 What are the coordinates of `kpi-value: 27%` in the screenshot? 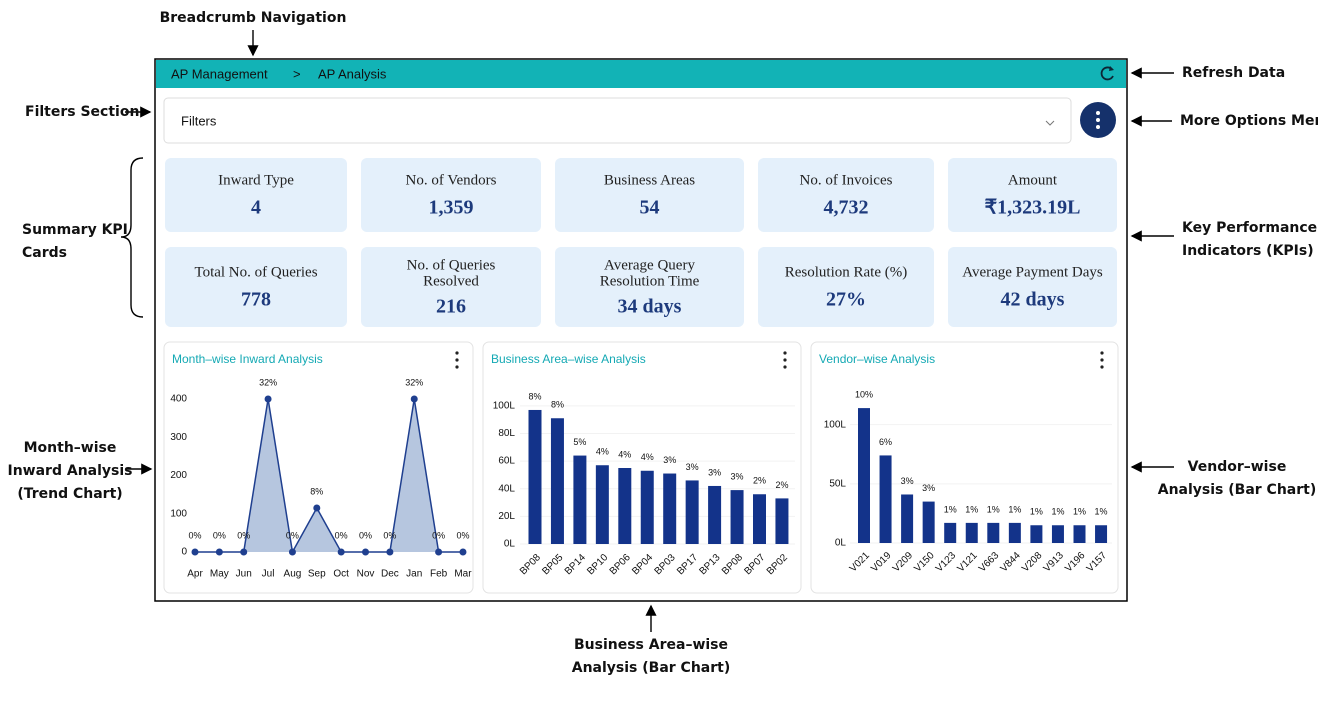 It's located at (846, 300).